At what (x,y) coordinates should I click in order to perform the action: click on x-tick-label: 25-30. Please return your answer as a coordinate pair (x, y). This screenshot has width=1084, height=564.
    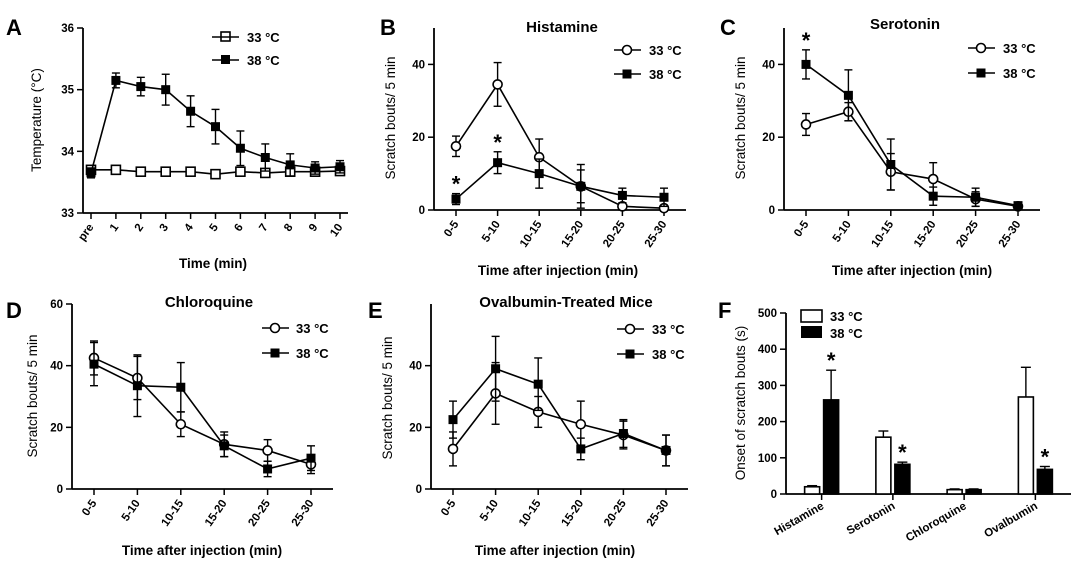
    Looking at the image, I should click on (303, 513).